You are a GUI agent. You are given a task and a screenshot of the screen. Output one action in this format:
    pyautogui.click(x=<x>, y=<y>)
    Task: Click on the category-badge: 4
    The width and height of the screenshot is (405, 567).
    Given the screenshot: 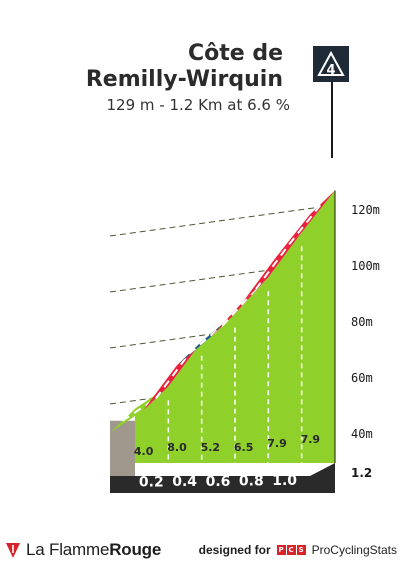 What is the action you would take?
    pyautogui.click(x=331, y=102)
    